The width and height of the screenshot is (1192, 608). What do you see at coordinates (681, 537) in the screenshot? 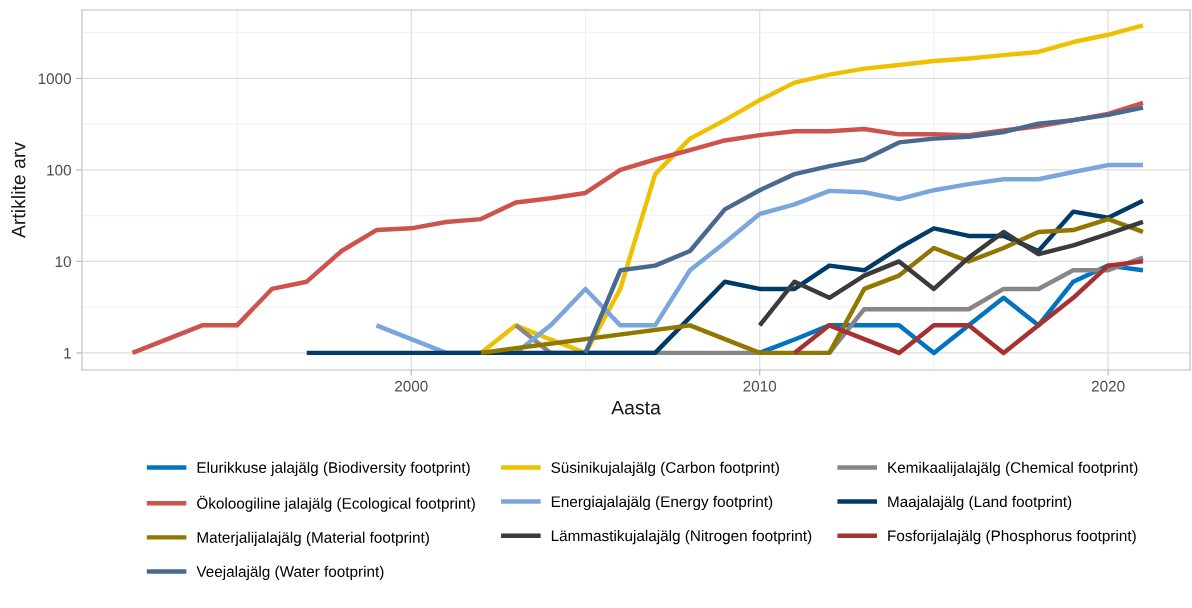
I see `legend-label: Lämmastikujalajälg (Nitrogen footprint)` at bounding box center [681, 537].